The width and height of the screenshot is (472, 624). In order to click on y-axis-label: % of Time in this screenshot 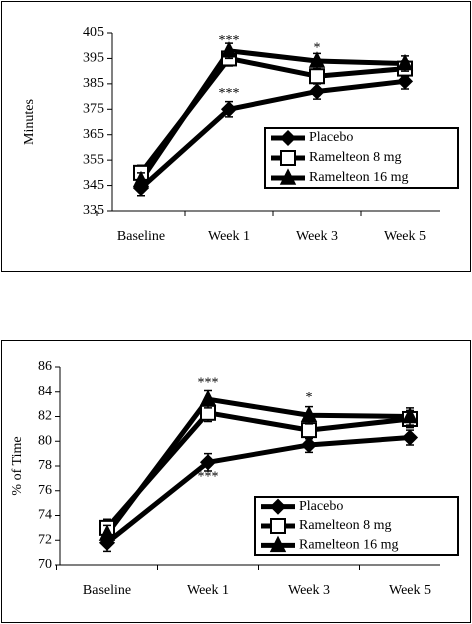, I will do `click(17, 465)`.